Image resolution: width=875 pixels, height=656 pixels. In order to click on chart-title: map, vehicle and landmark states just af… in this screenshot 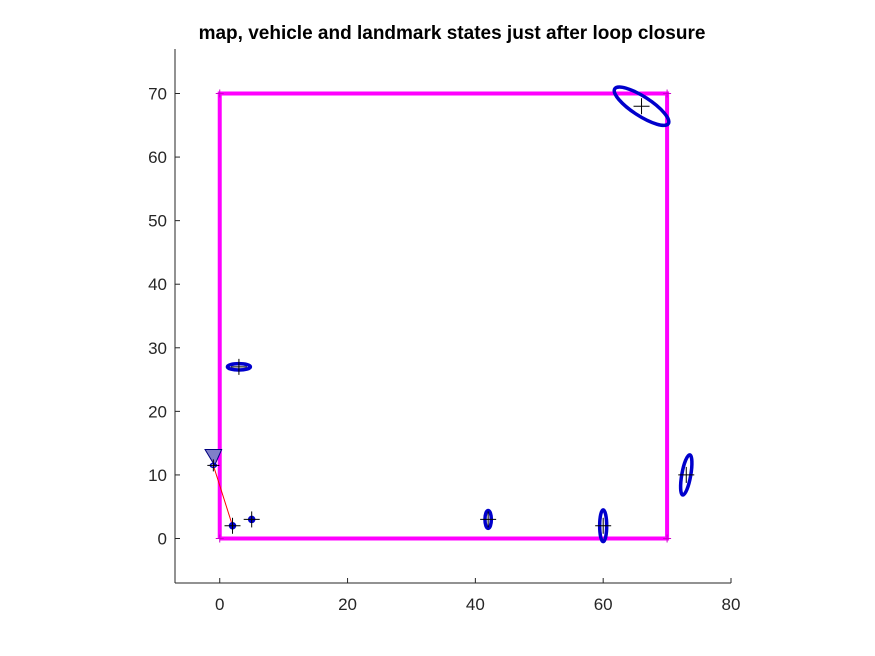, I will do `click(452, 33)`.